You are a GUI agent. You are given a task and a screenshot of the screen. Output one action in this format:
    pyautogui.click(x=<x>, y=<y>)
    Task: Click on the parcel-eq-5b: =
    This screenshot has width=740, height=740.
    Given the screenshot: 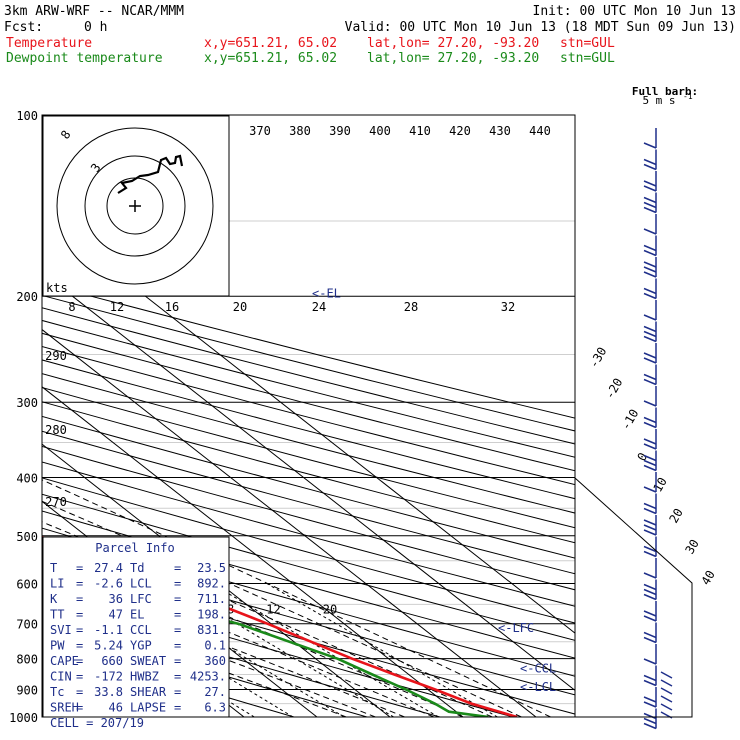 What is the action you would take?
    pyautogui.click(x=177, y=646)
    